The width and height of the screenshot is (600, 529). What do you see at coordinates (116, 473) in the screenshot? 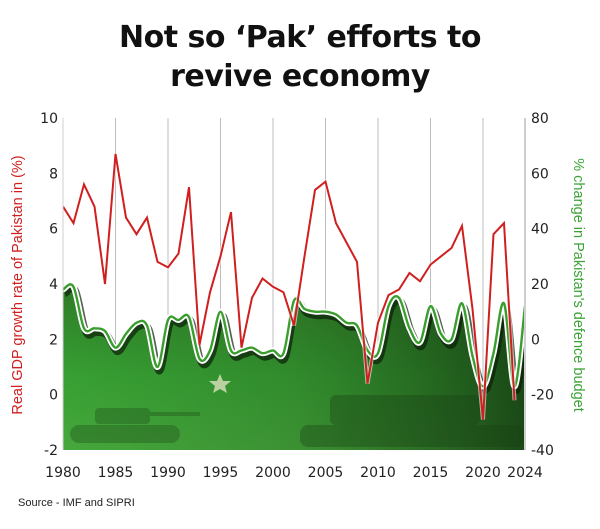
I see `x-tick-label: 1985` at bounding box center [116, 473].